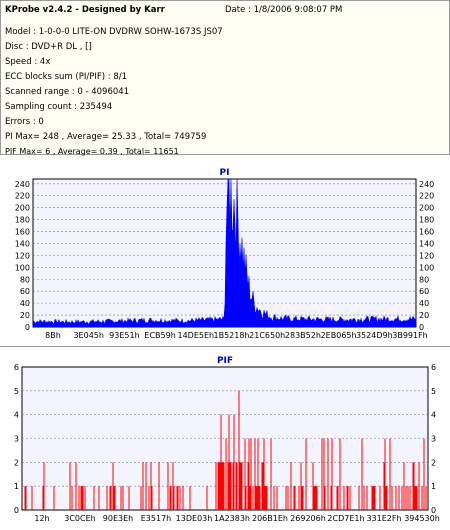 This screenshot has height=530, width=450. I want to click on pif-xtick-label: 2CD7E1h, so click(345, 518).